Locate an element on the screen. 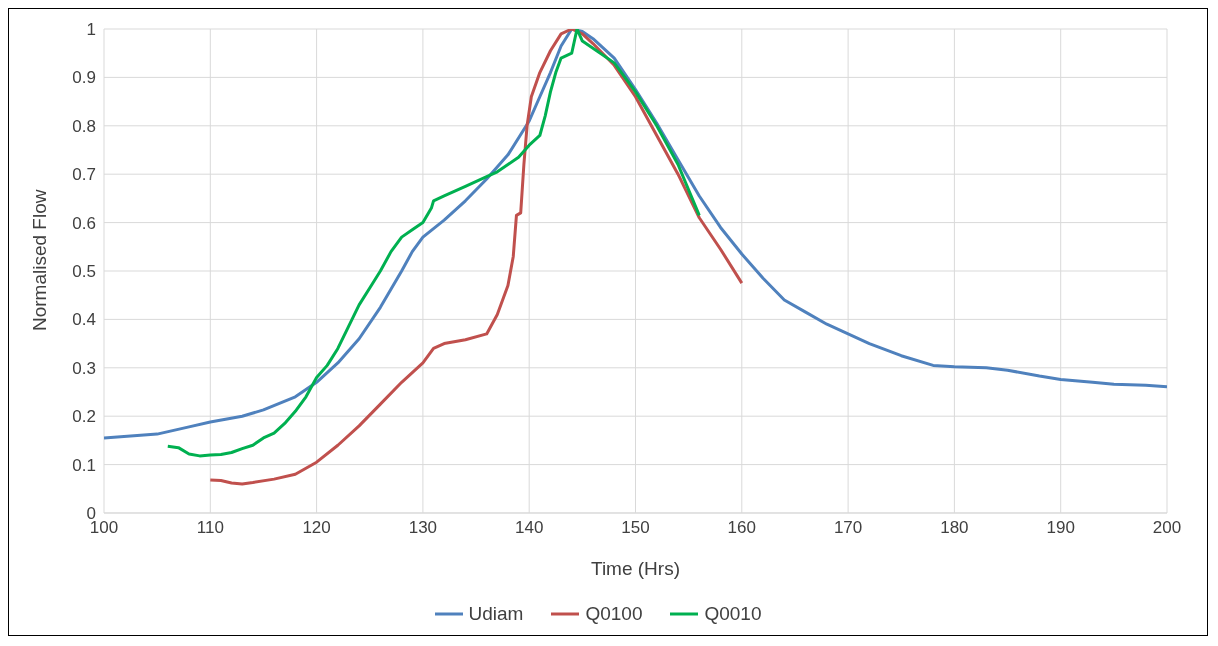 The image size is (1218, 646). x-tick-label: 160 is located at coordinates (741, 528).